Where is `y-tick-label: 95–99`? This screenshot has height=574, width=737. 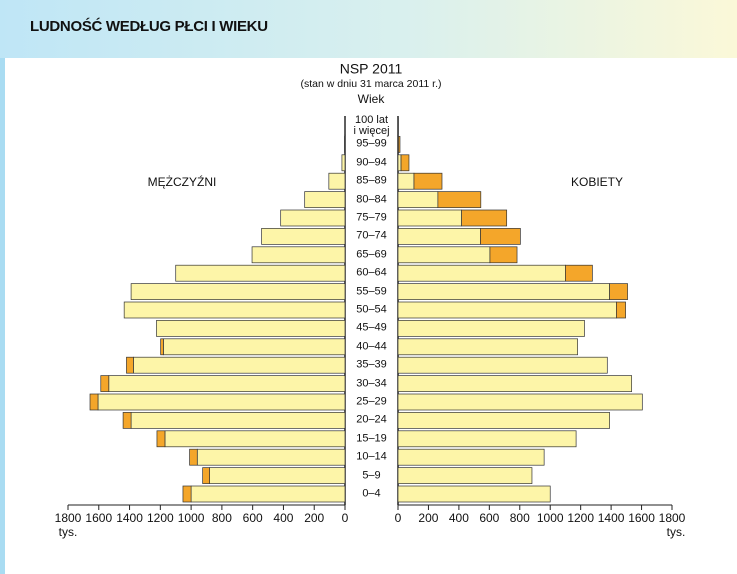 y-tick-label: 95–99 is located at coordinates (371, 143).